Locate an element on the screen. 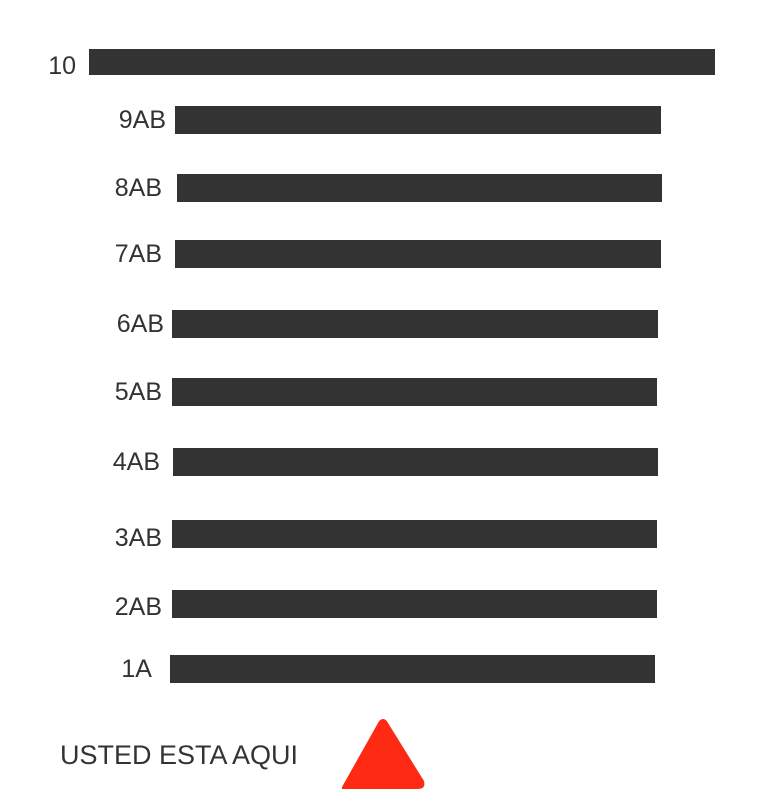 This screenshot has height=789, width=784. floor-label: 8AB is located at coordinates (138, 188).